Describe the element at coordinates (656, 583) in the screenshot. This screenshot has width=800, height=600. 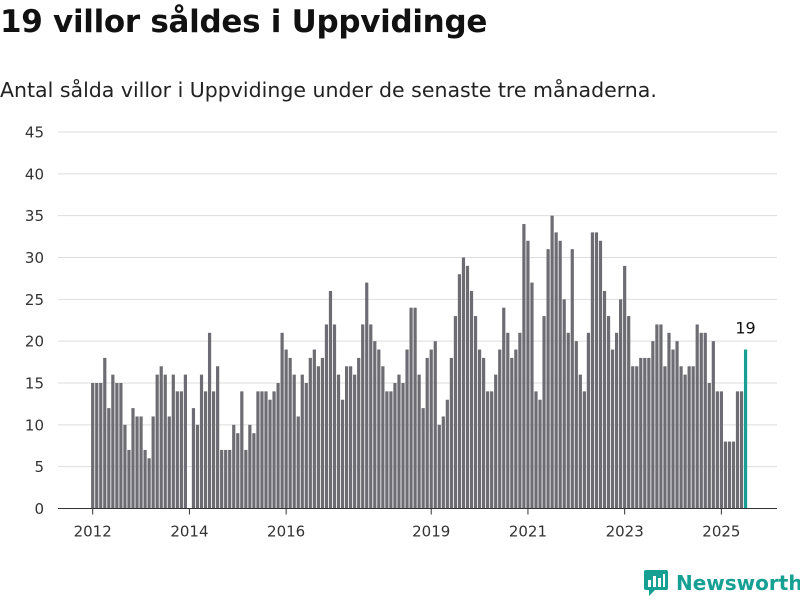
I see `newsworthy-chart-logo-icon` at that location.